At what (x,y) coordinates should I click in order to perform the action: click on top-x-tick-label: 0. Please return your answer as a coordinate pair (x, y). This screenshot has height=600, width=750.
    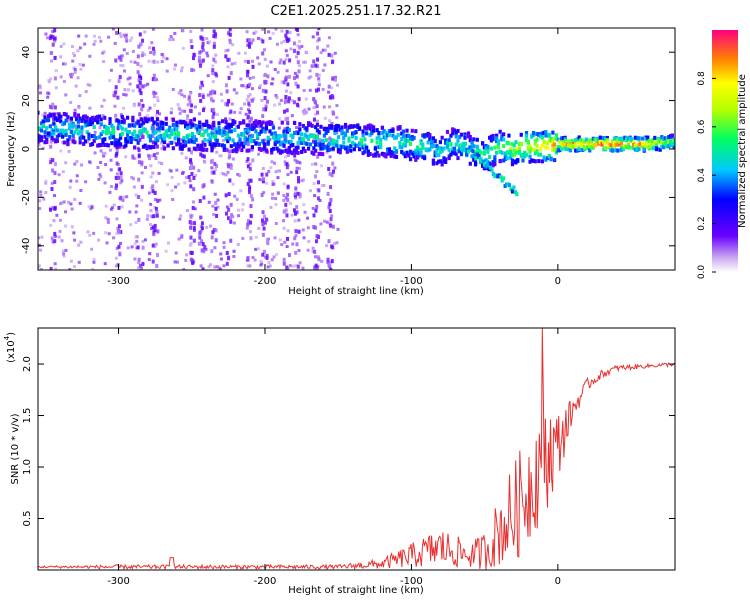
    Looking at the image, I should click on (558, 281).